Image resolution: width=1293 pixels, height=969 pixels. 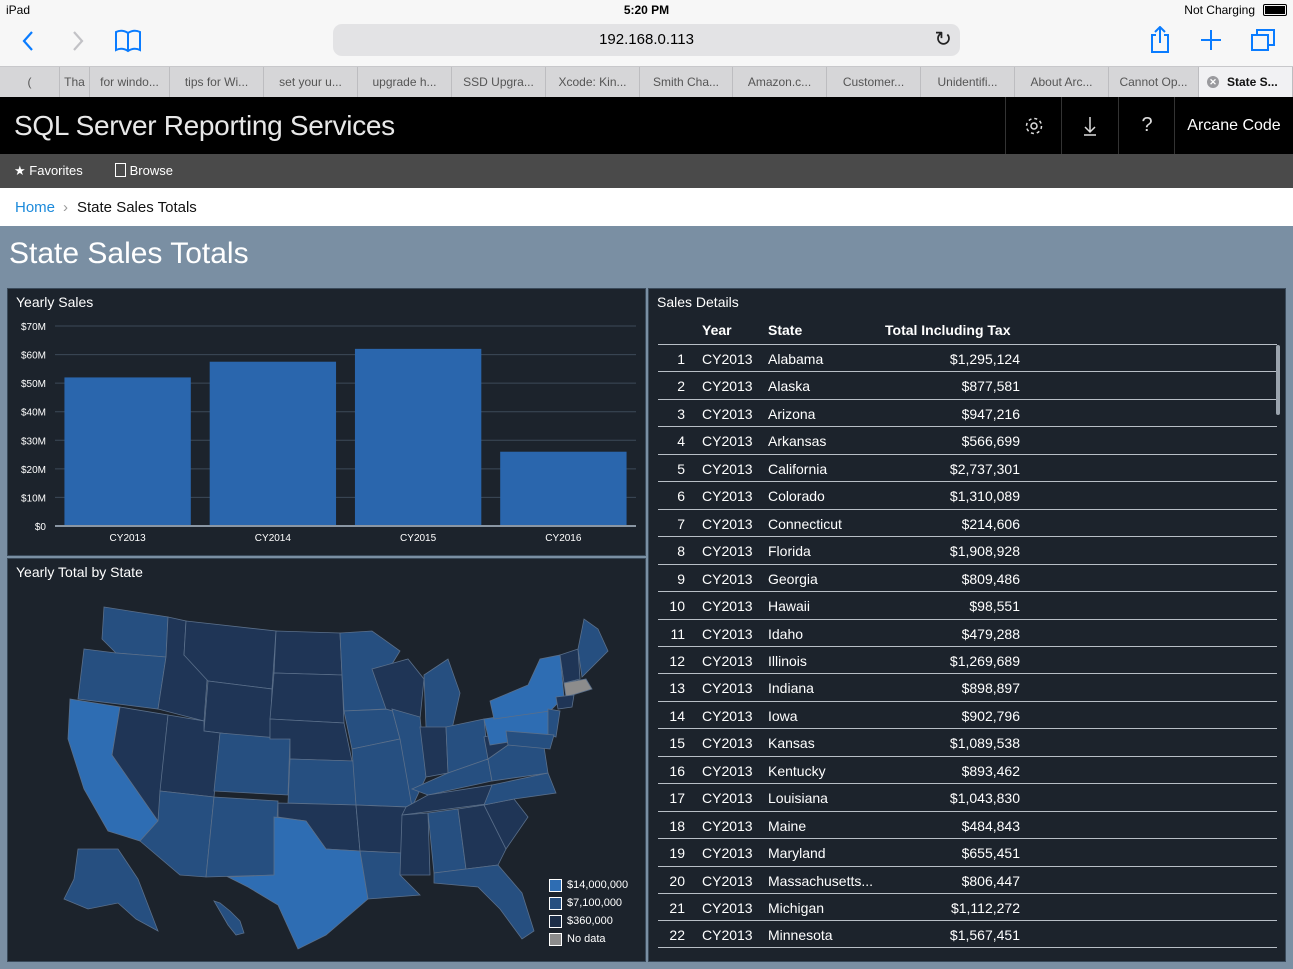 What do you see at coordinates (800, 935) in the screenshot?
I see `cell-state: Minnesota` at bounding box center [800, 935].